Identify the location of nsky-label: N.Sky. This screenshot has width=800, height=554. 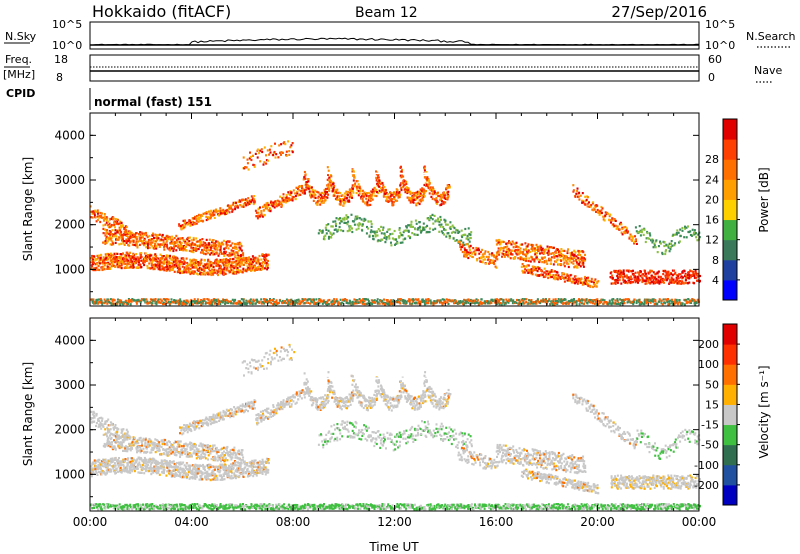
(21, 36).